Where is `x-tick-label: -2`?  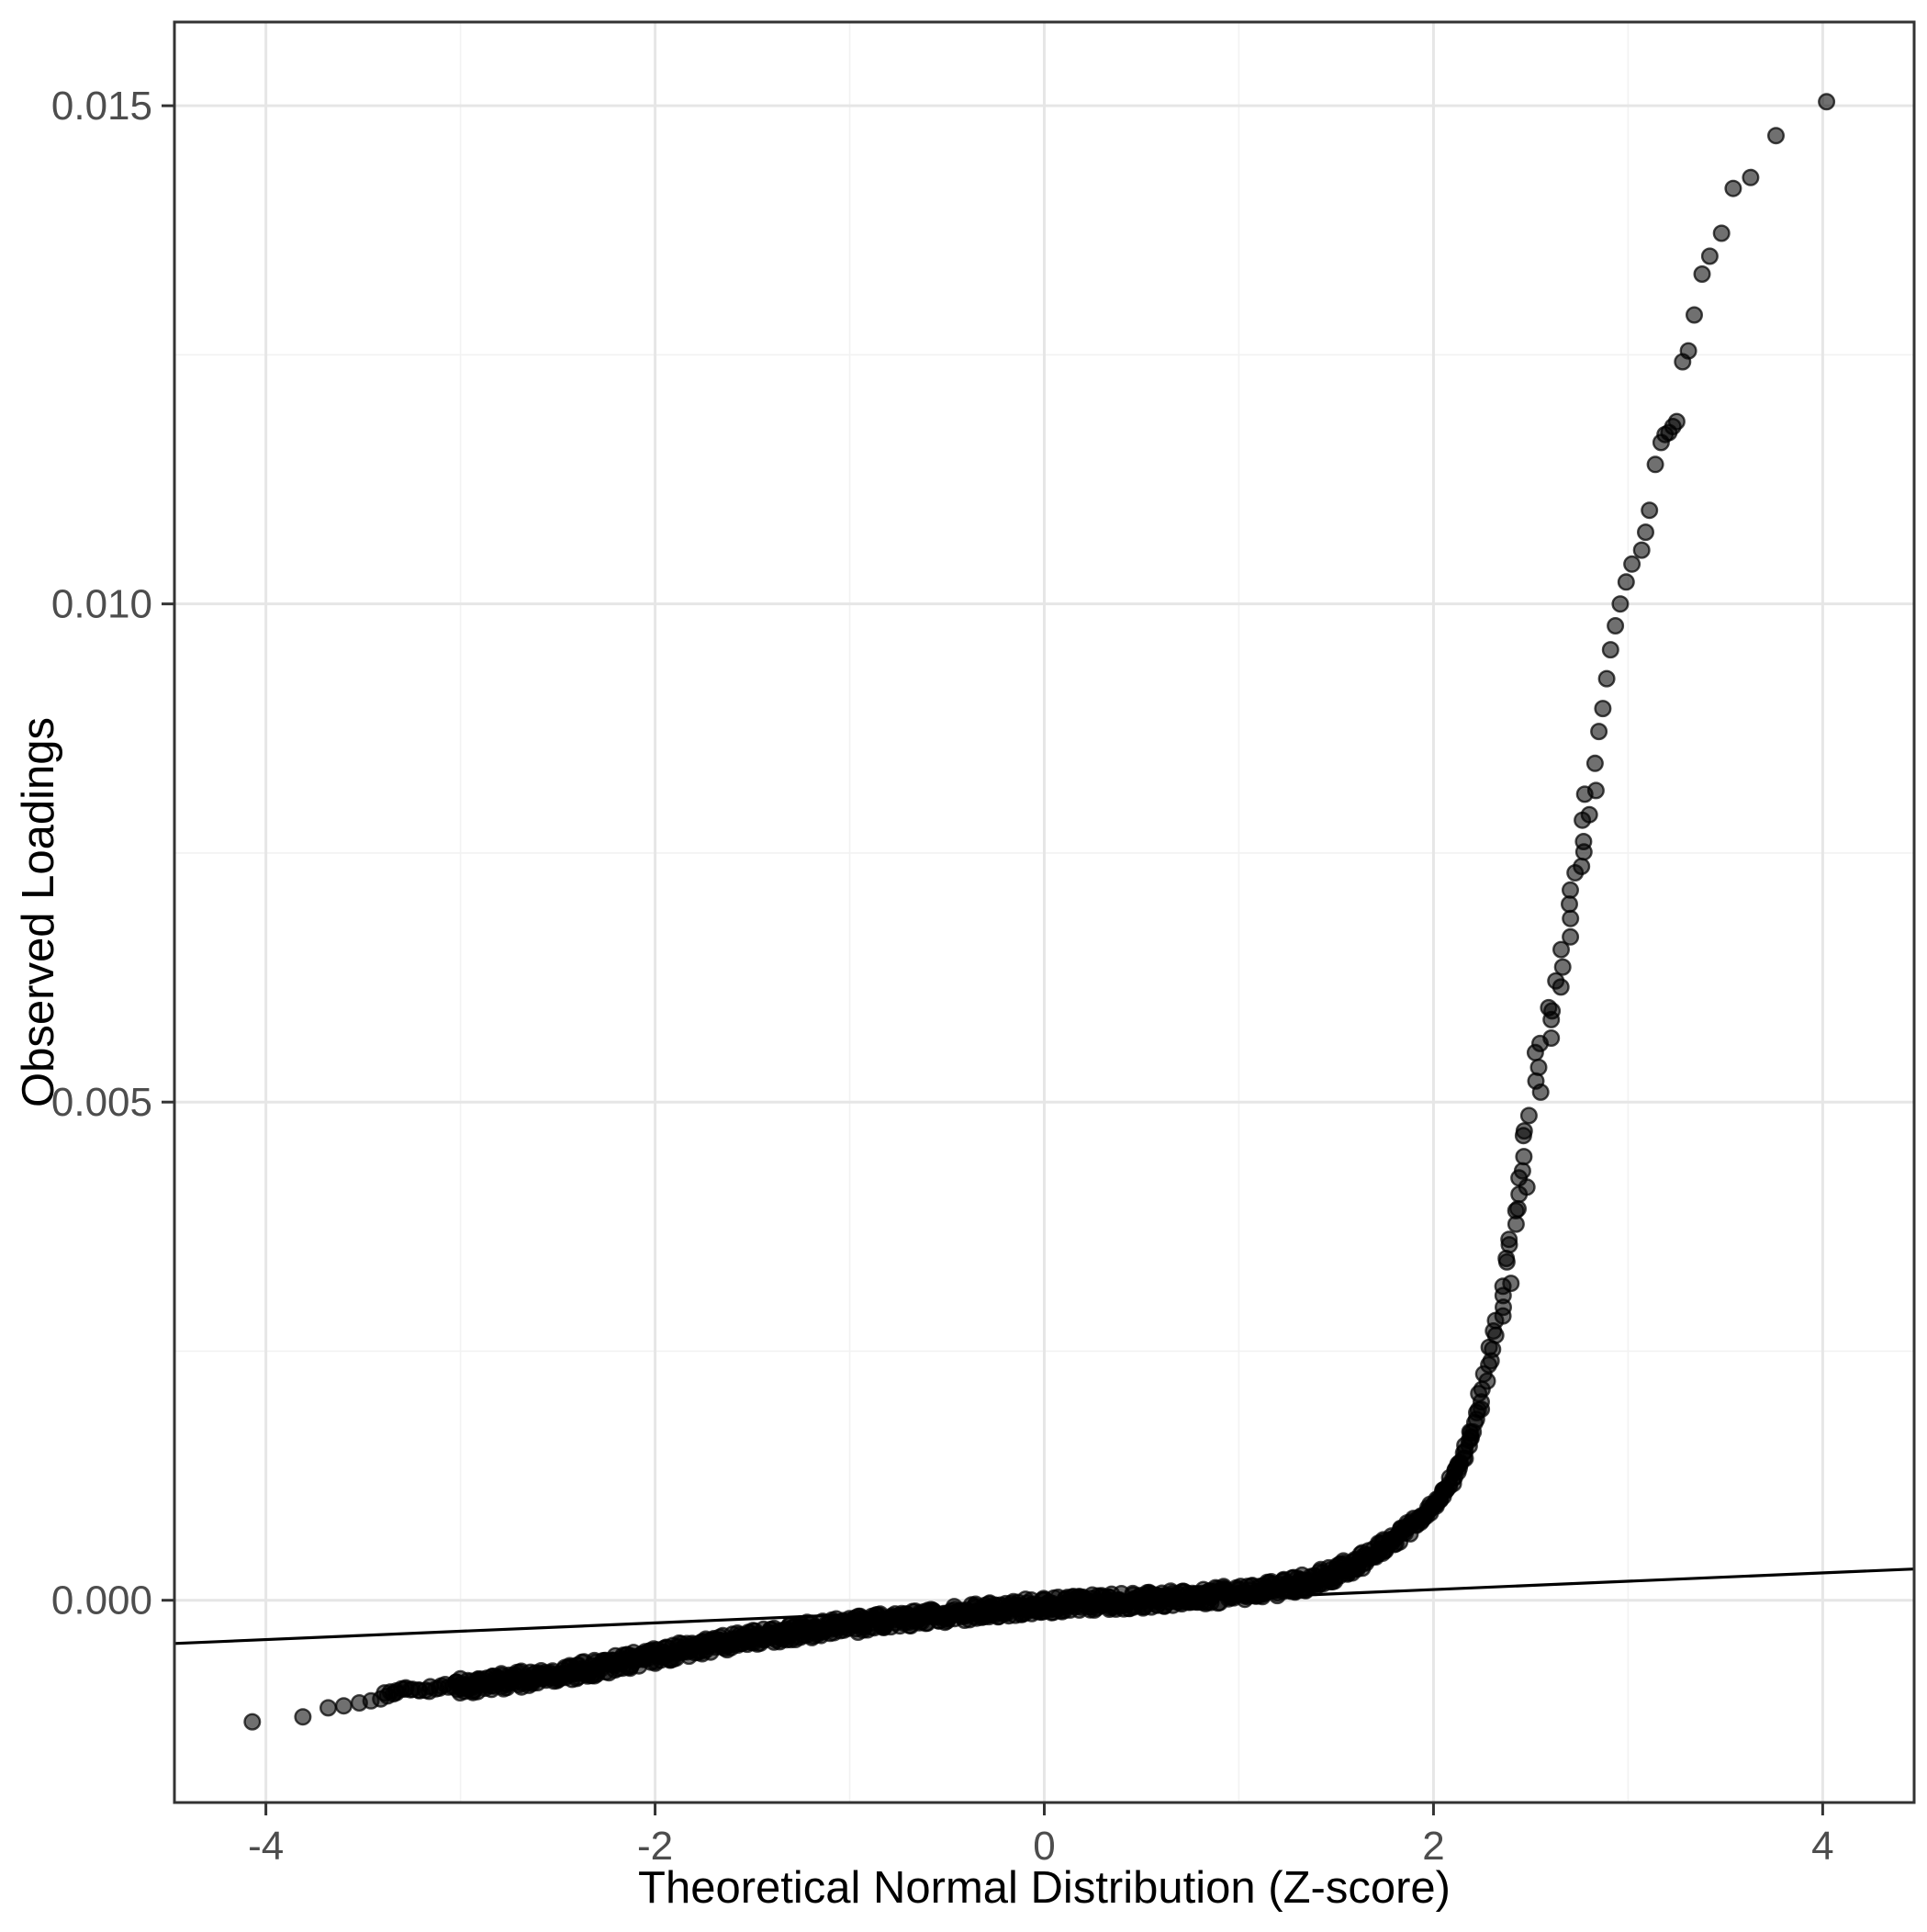
x-tick-label: -2 is located at coordinates (655, 1846).